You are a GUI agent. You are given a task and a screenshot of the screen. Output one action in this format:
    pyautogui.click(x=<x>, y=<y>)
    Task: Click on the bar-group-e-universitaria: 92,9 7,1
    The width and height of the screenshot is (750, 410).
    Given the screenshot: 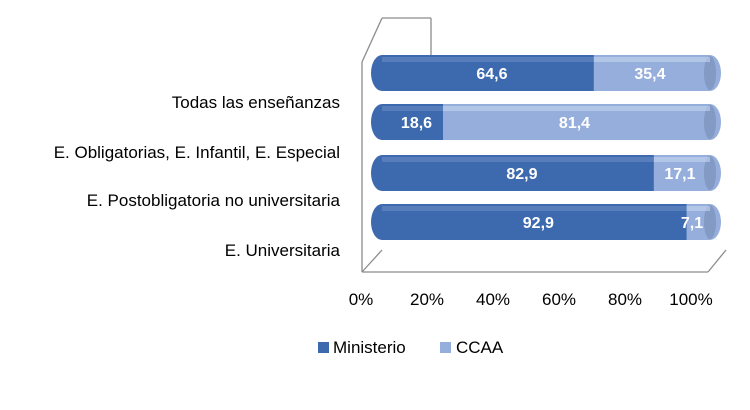 What is the action you would take?
    pyautogui.click(x=546, y=222)
    